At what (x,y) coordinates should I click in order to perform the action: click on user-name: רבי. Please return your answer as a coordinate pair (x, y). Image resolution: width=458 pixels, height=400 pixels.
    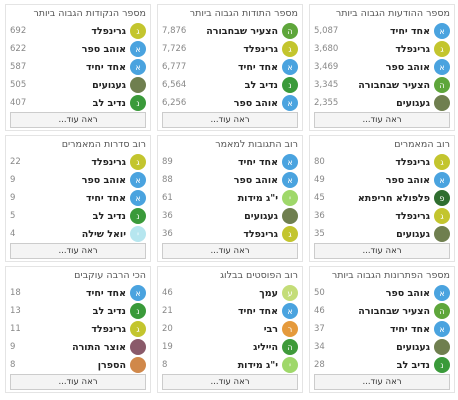
    Looking at the image, I should click on (270, 329).